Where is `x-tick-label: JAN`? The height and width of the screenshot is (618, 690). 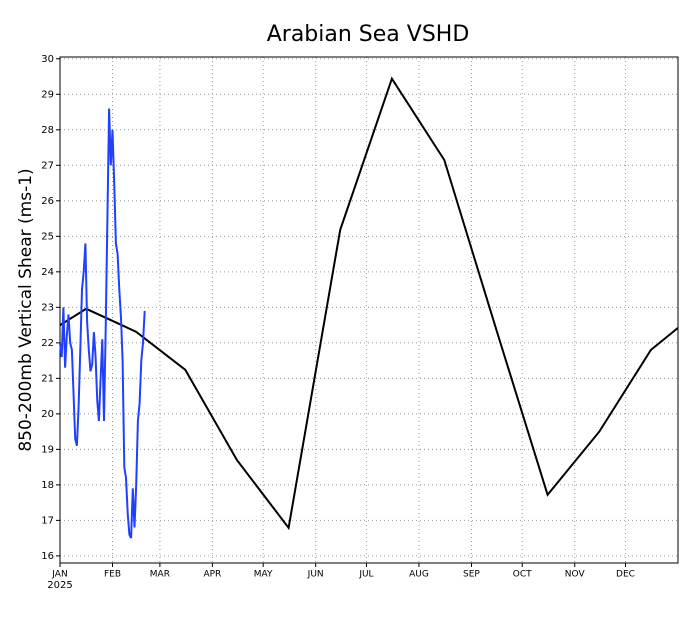
x-tick-label: JAN is located at coordinates (59, 575).